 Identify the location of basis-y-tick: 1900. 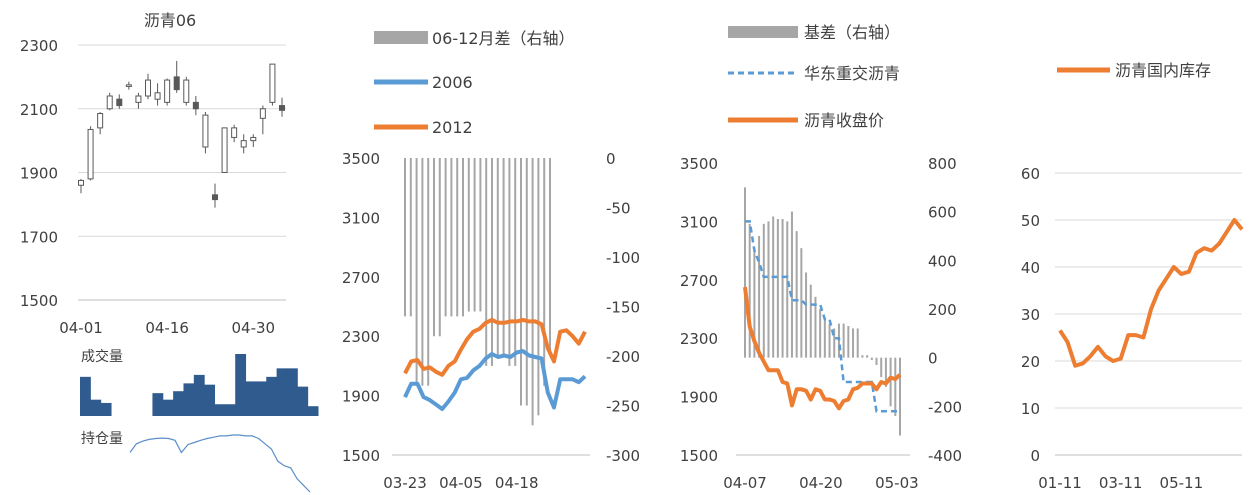
(699, 398).